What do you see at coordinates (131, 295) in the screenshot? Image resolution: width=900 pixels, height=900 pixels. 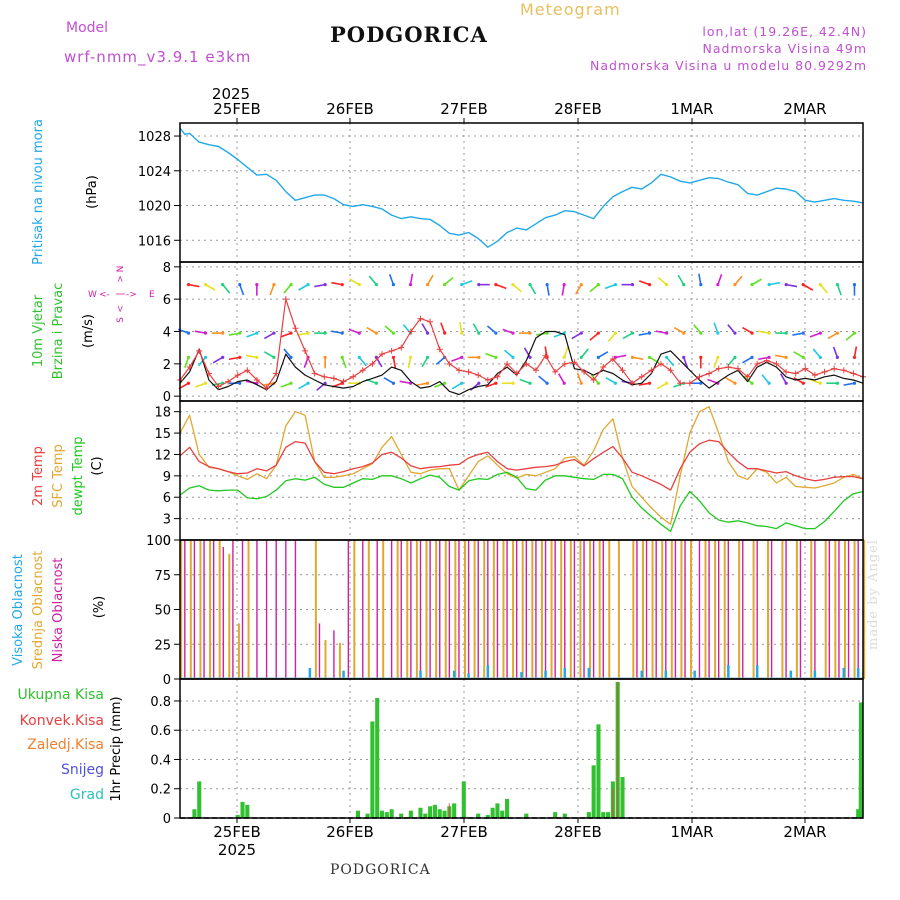 I see `compass-e-arrow: ->` at bounding box center [131, 295].